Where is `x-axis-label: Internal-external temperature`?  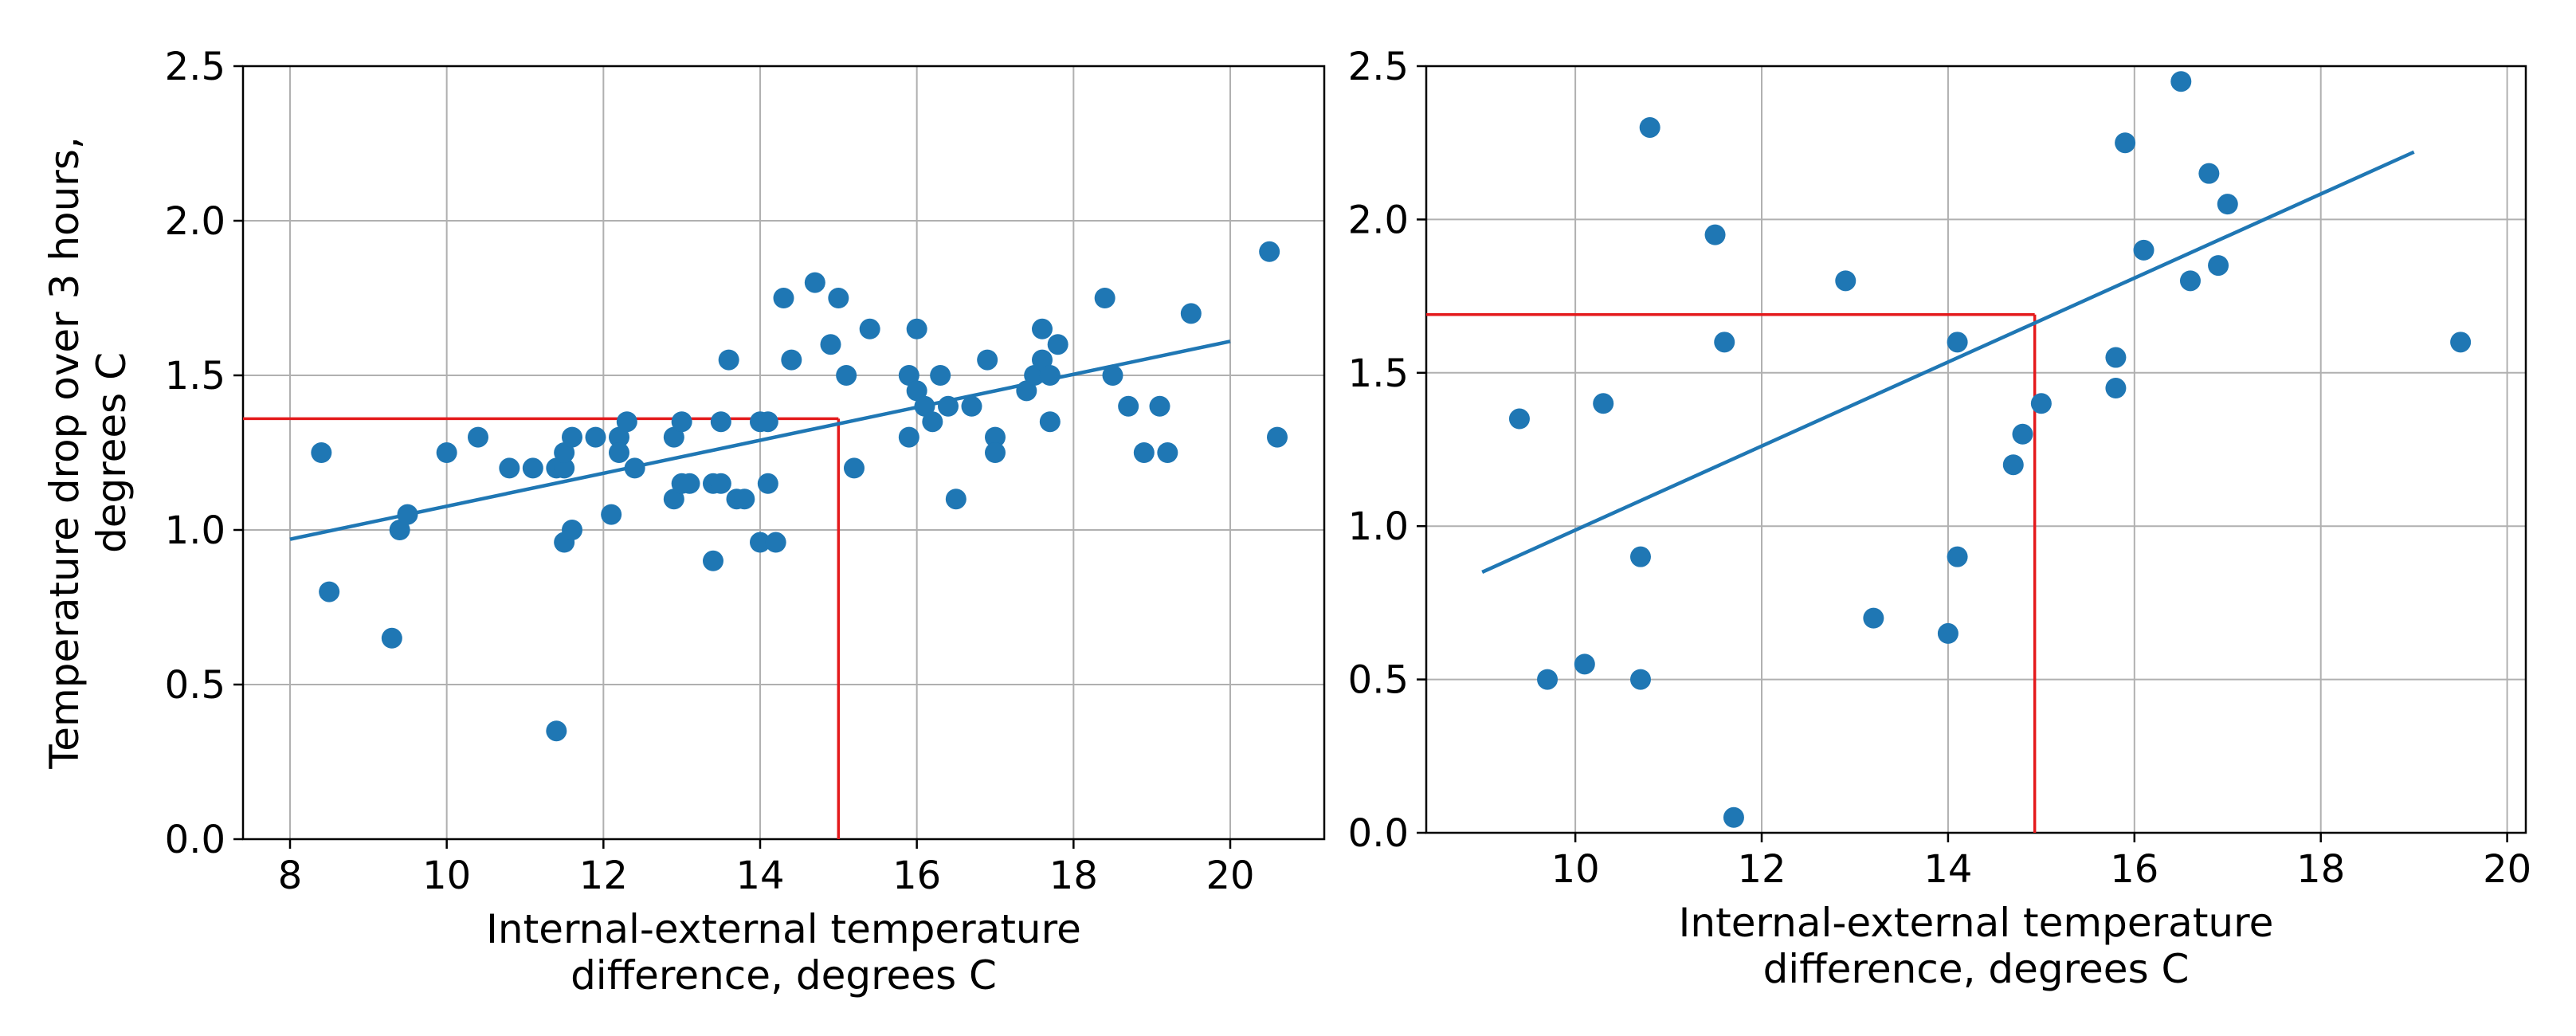 x-axis-label: Internal-external temperature is located at coordinates (783, 929).